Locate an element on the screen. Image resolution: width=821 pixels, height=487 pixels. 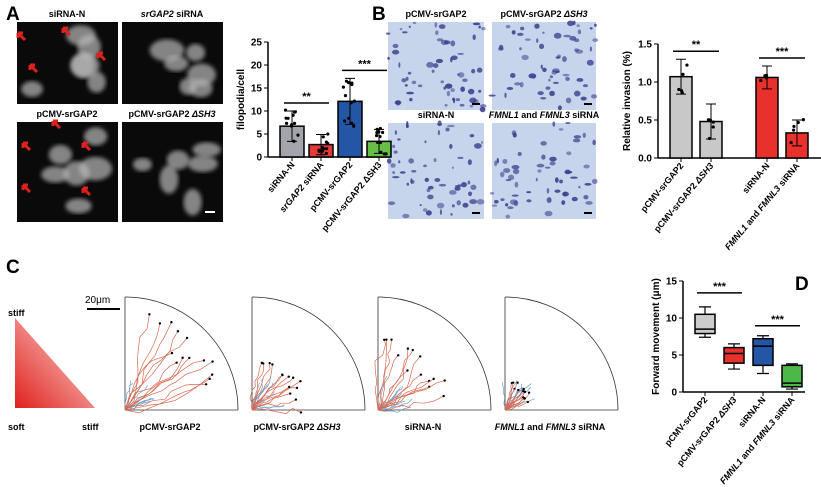
y-tick-label: 5 is located at coordinates (674, 356).